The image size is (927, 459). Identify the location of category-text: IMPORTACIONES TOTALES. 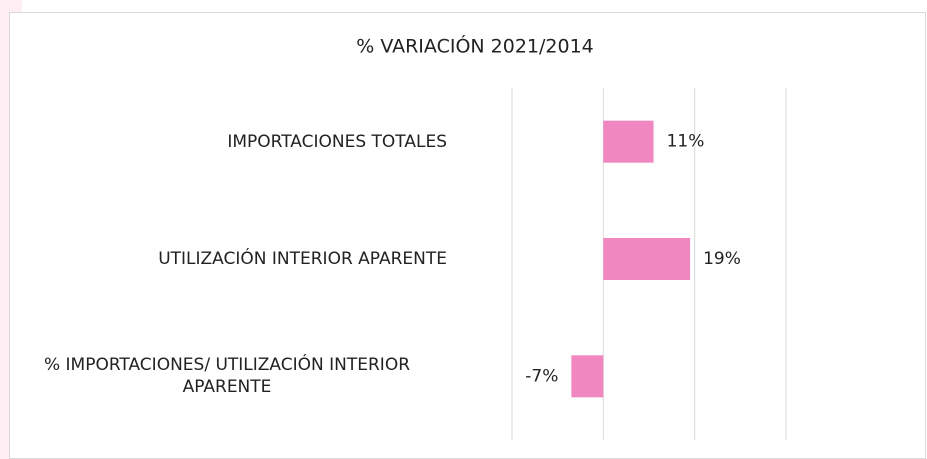
(337, 141).